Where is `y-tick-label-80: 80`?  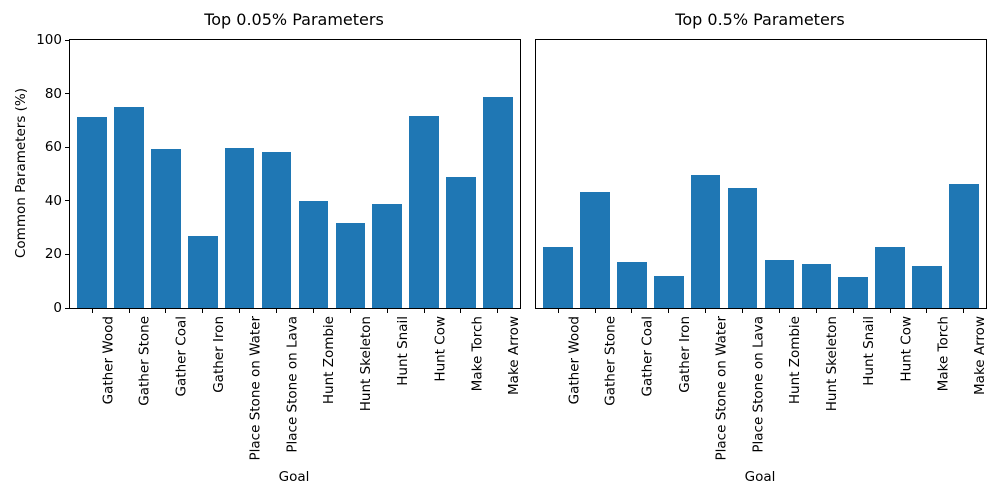
y-tick-label-80: 80 is located at coordinates (53, 93).